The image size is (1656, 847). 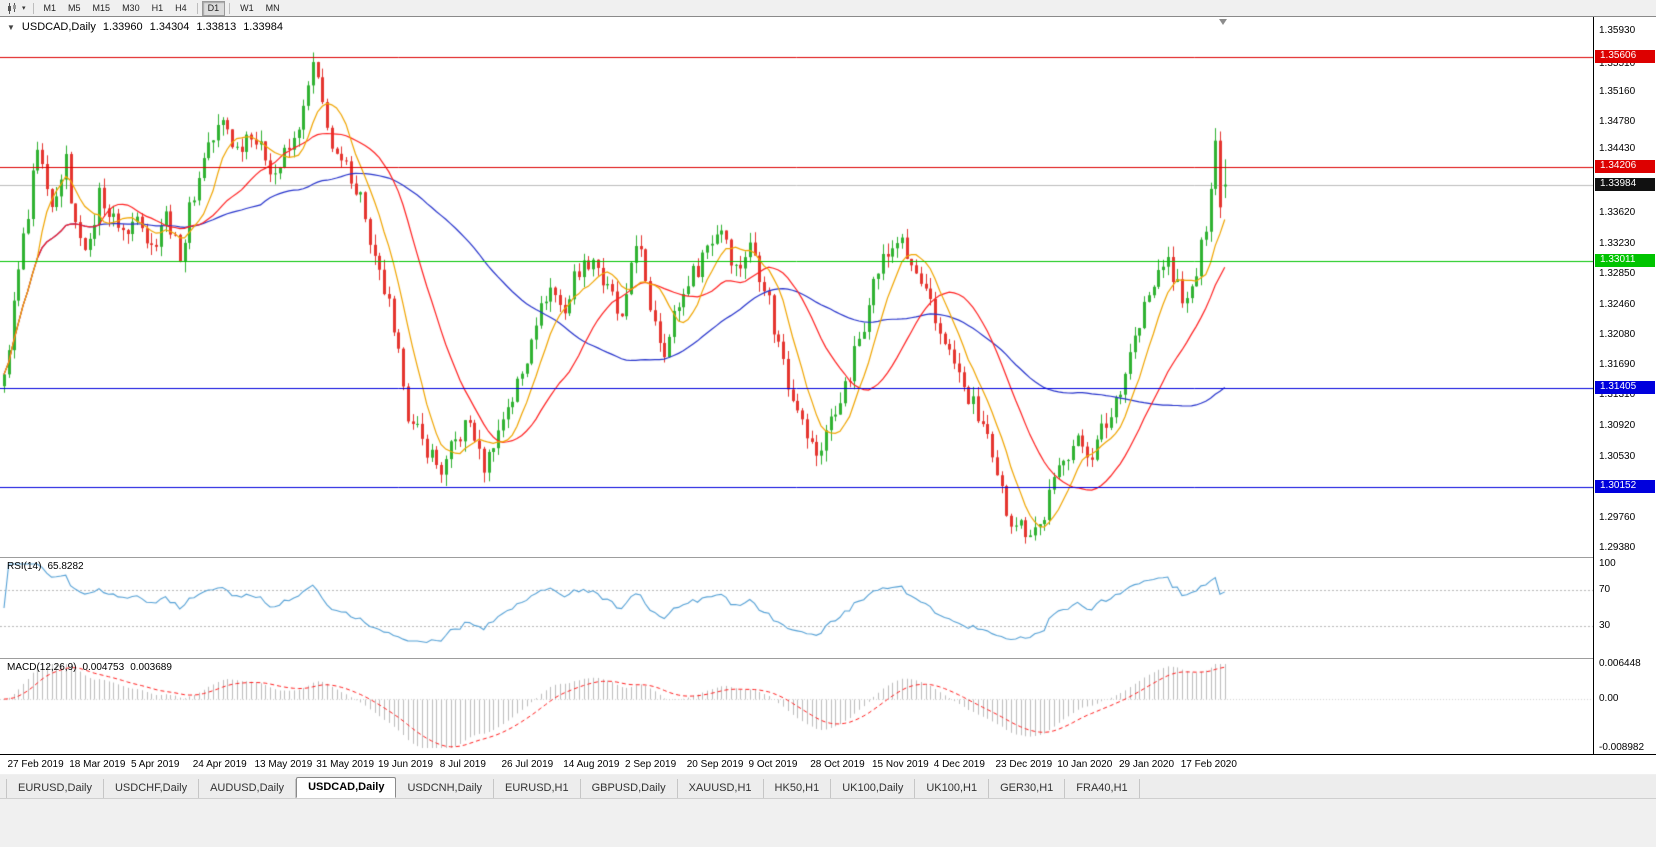 What do you see at coordinates (1617, 365) in the screenshot?
I see `price-tick: 1.31690` at bounding box center [1617, 365].